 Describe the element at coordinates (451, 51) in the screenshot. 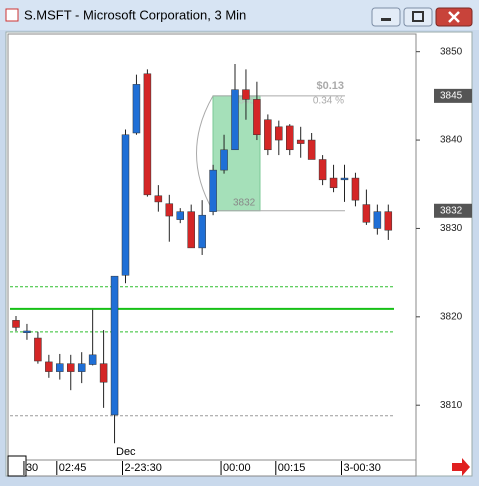

I see `y-tick-label: 3850` at that location.